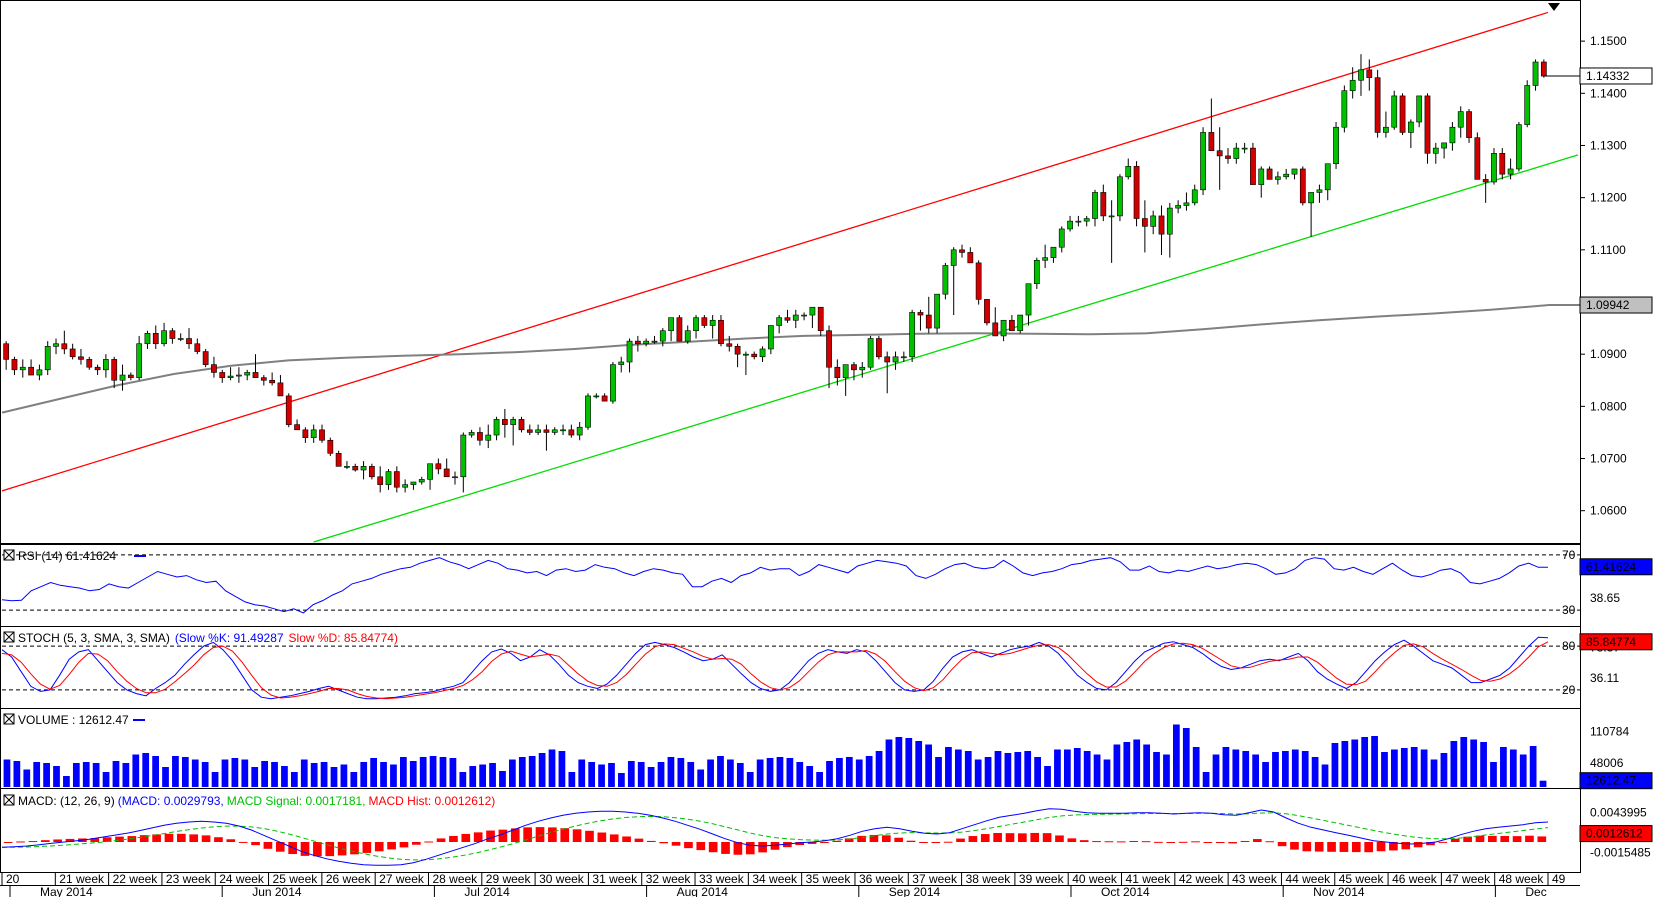 This screenshot has width=1655, height=897. Describe the element at coordinates (1559, 879) in the screenshot. I see `week-label: 49` at that location.